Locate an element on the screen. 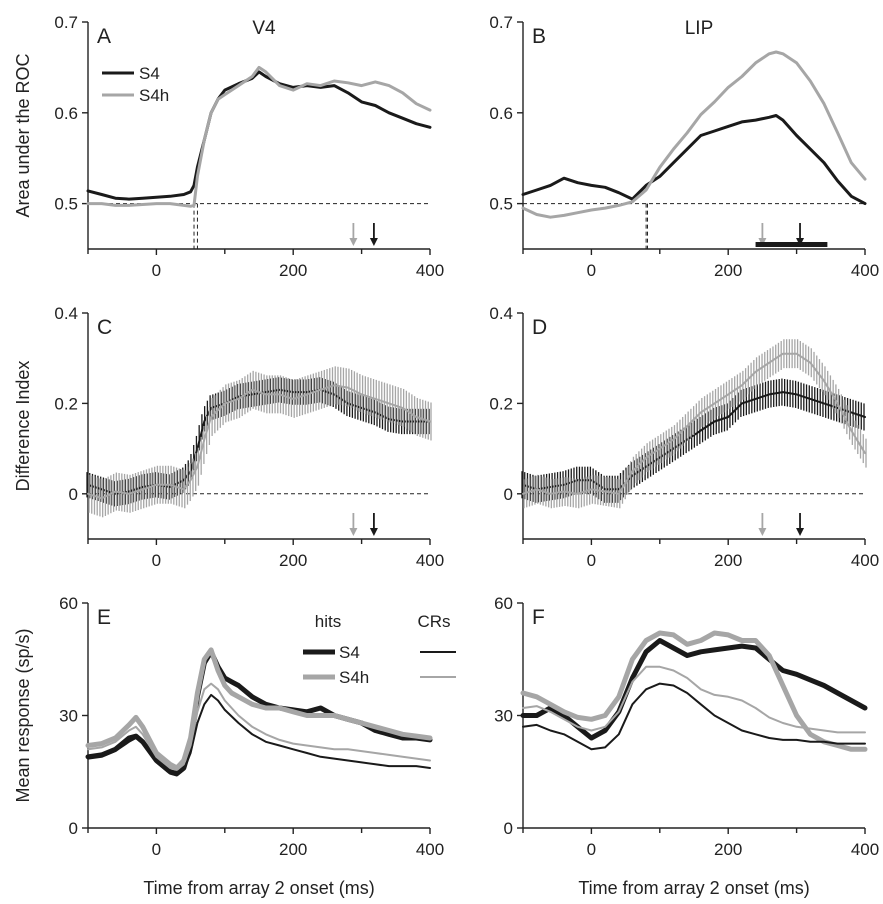 This screenshot has width=883, height=904. panel-d: 0 200 400 0 0.2 0.4 D is located at coordinates (684, 437).